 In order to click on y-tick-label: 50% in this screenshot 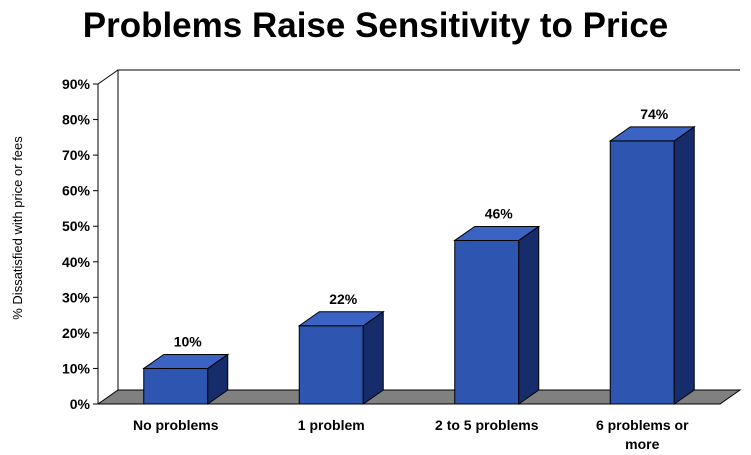, I will do `click(76, 226)`.